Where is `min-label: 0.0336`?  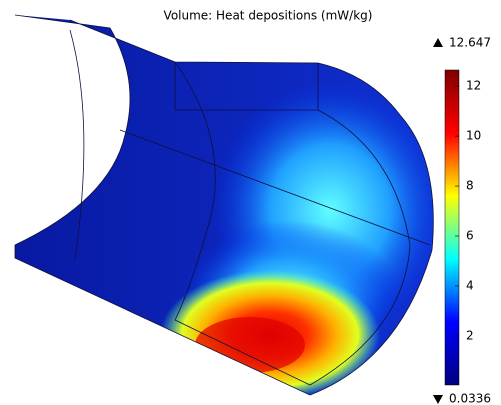 min-label: 0.0336 is located at coordinates (470, 398).